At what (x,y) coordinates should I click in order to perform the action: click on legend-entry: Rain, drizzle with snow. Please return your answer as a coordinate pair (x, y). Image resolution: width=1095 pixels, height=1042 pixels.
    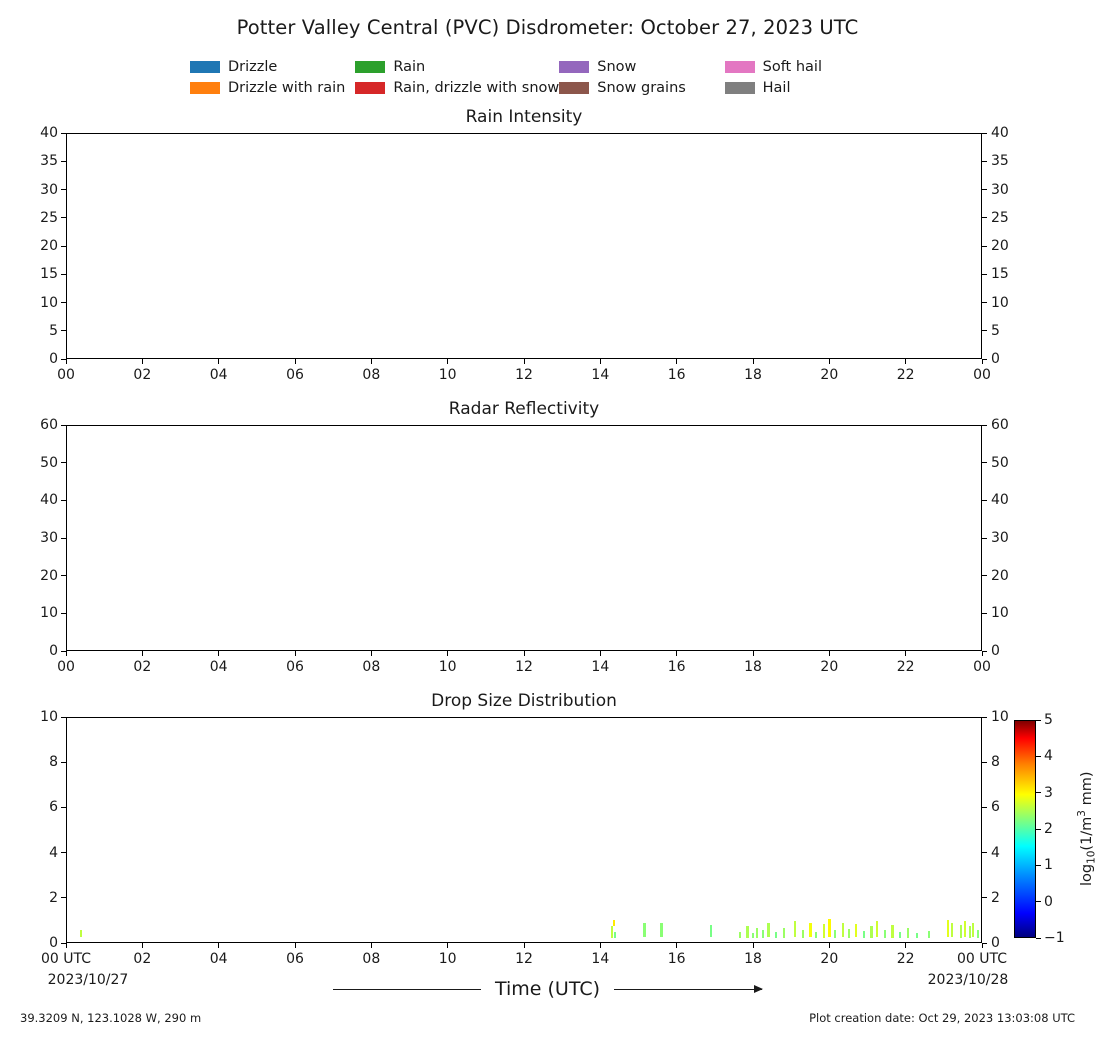
    Looking at the image, I should click on (457, 87).